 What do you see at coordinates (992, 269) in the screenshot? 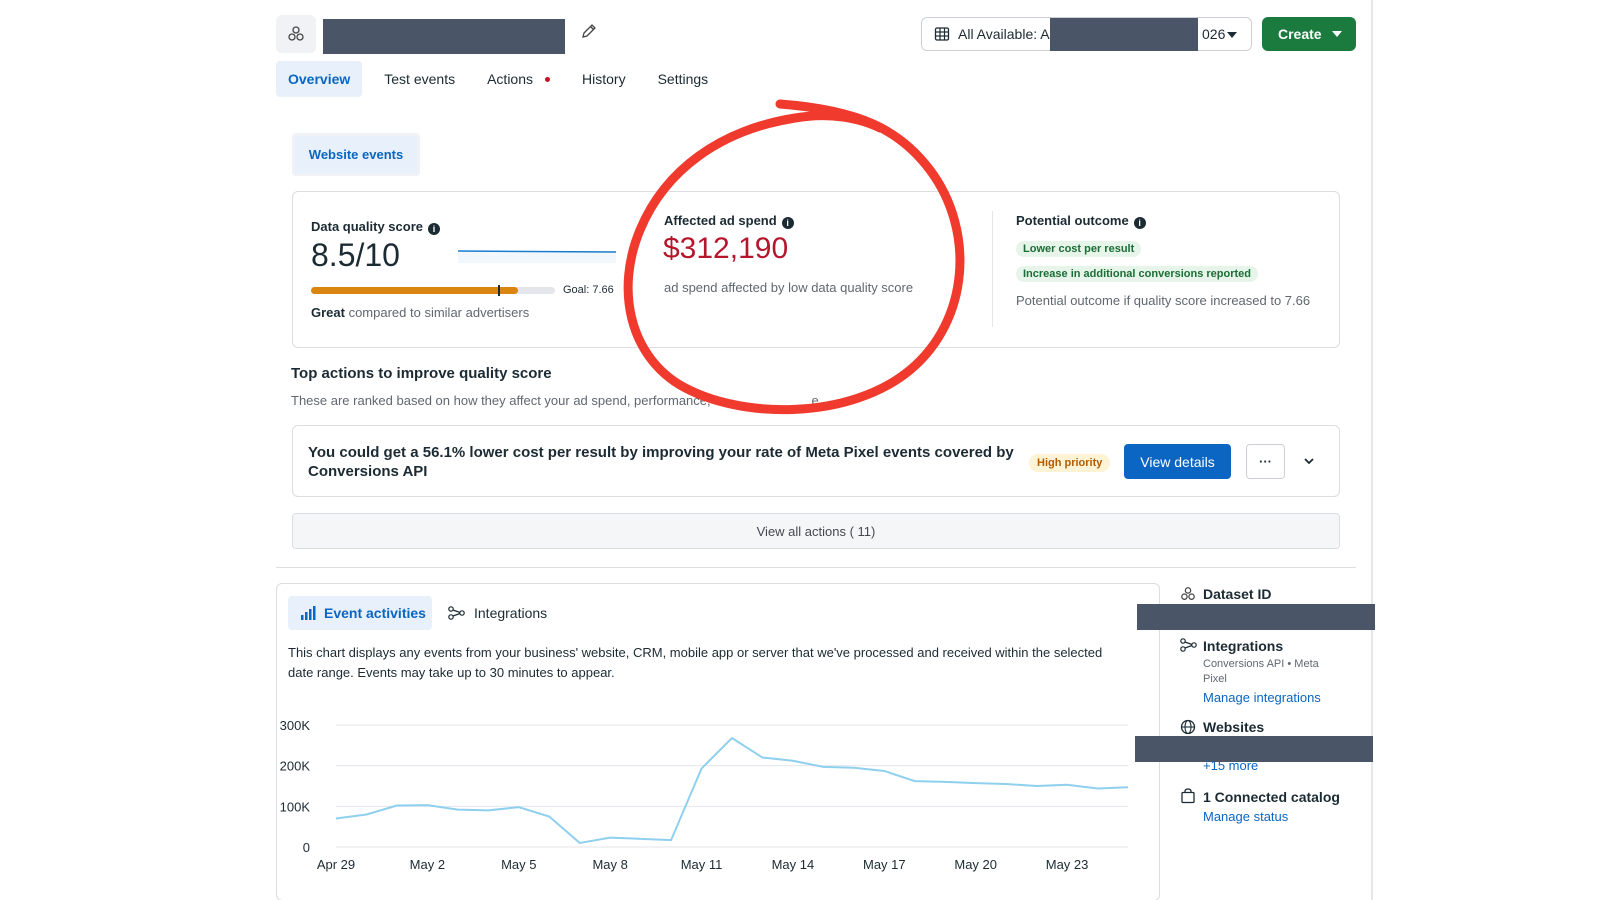
I see `card-divider` at bounding box center [992, 269].